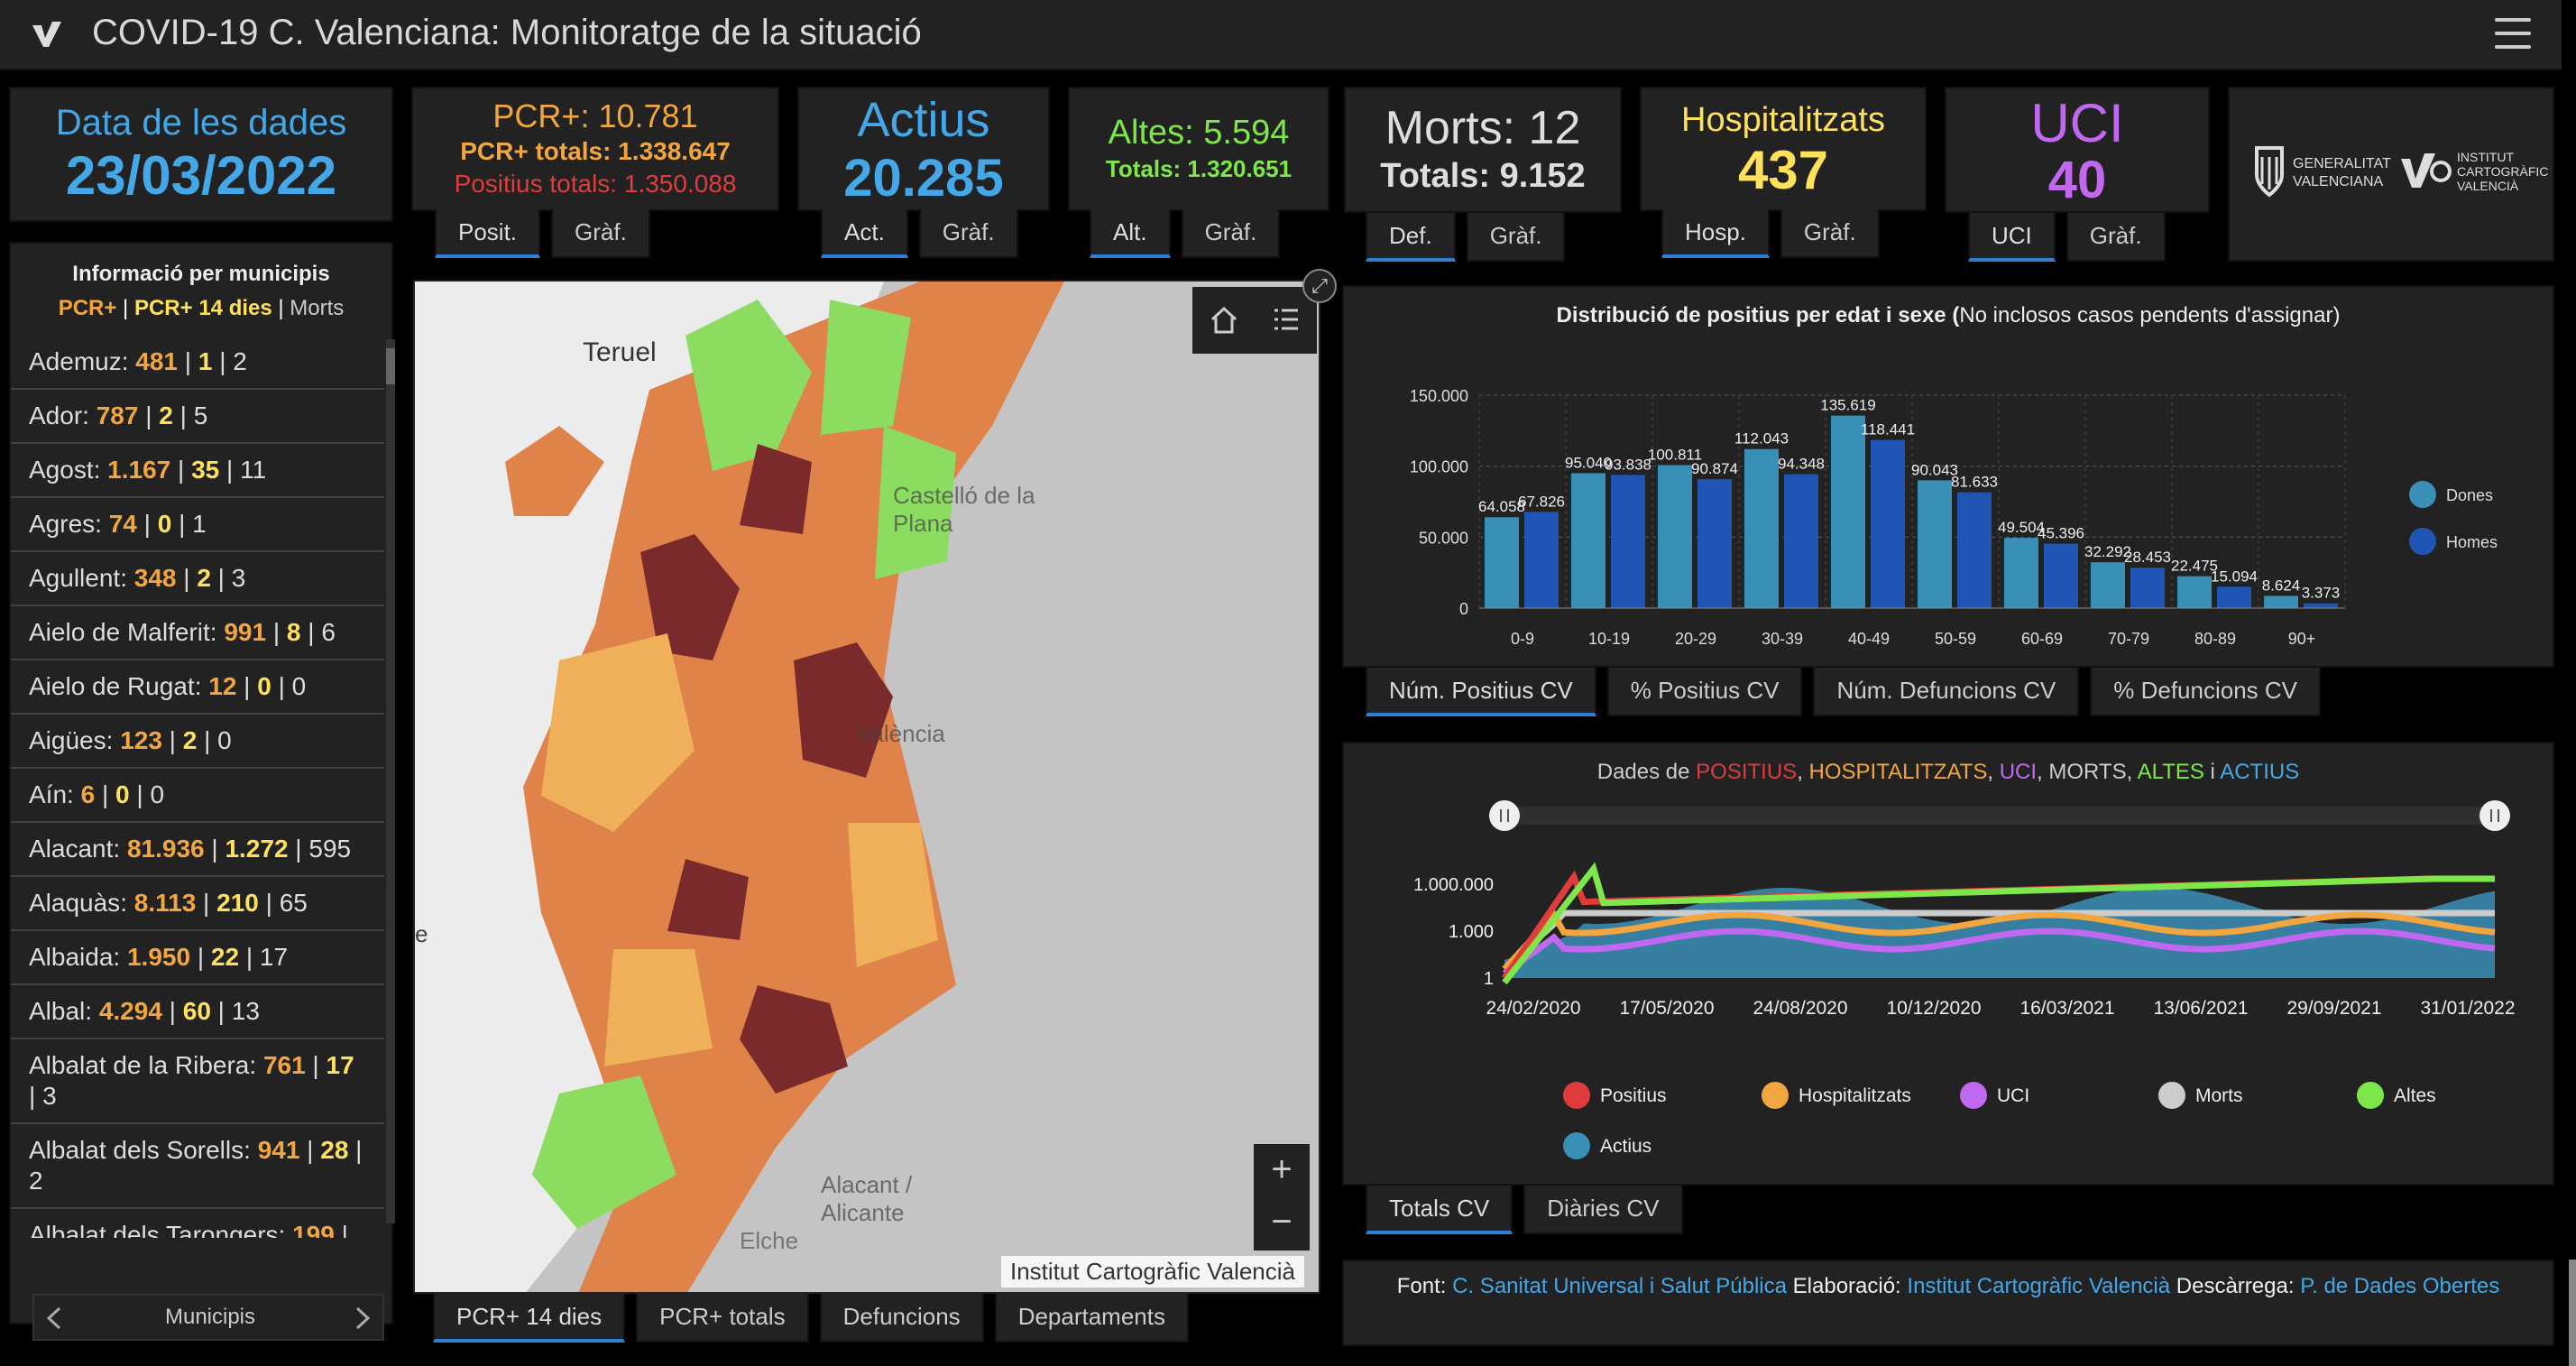  What do you see at coordinates (198, 1081) in the screenshot?
I see `list-item: Albalat de la Ribera: 761 | 17 | 3` at bounding box center [198, 1081].